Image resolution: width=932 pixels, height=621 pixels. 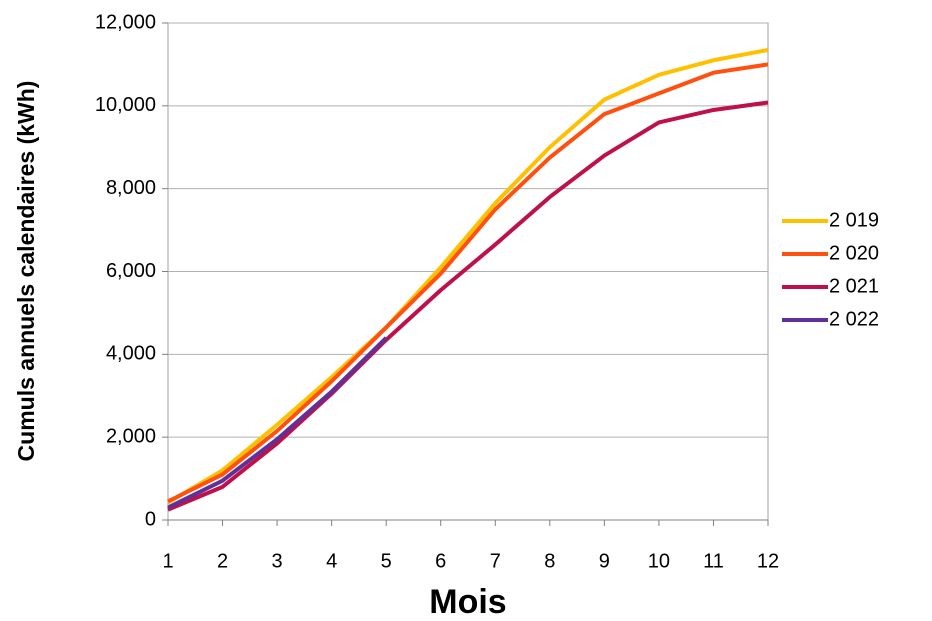 I want to click on y-tick-label: 6,000, so click(x=131, y=271).